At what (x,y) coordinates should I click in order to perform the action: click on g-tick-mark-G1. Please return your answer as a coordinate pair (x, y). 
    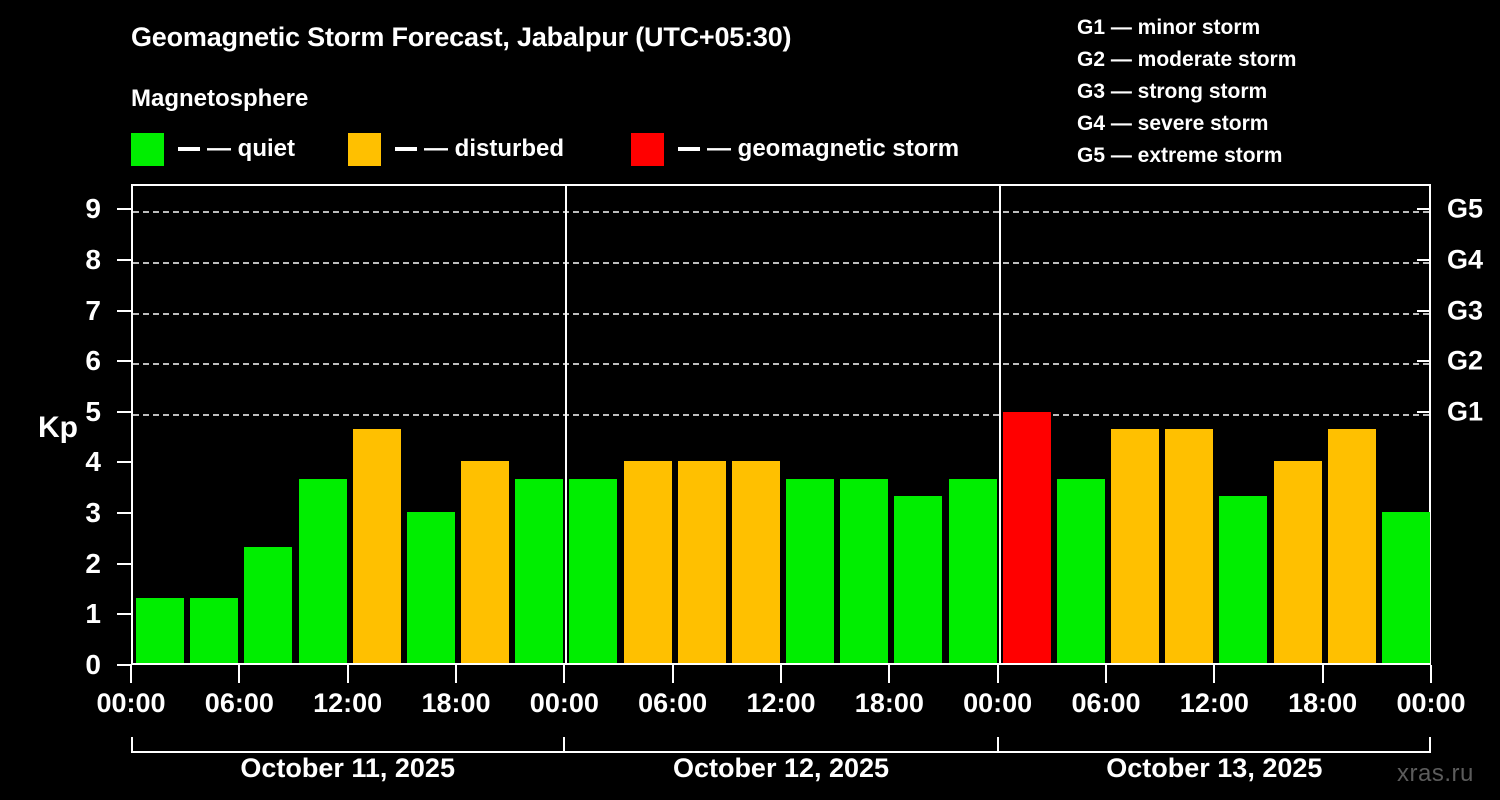
    Looking at the image, I should click on (1424, 411).